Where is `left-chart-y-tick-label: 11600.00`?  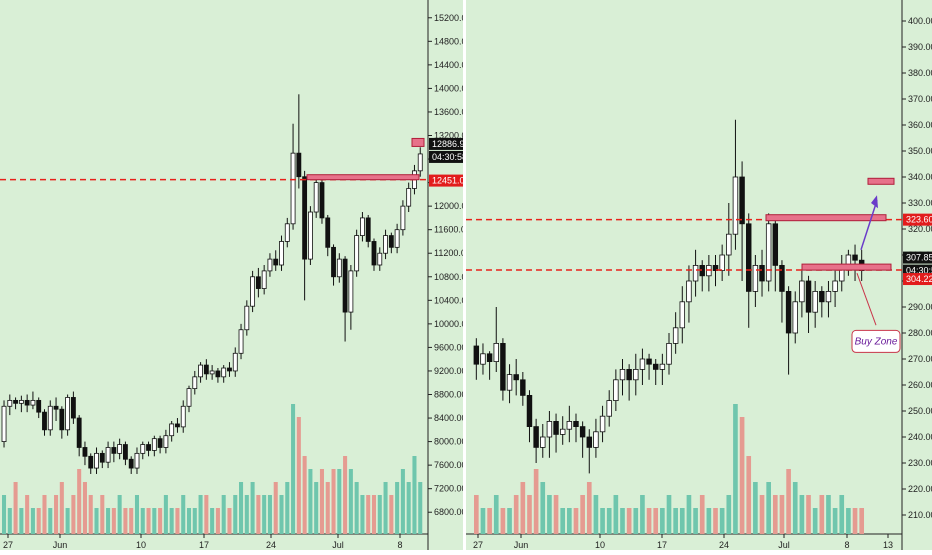 left-chart-y-tick-label: 11600.00 is located at coordinates (448, 230).